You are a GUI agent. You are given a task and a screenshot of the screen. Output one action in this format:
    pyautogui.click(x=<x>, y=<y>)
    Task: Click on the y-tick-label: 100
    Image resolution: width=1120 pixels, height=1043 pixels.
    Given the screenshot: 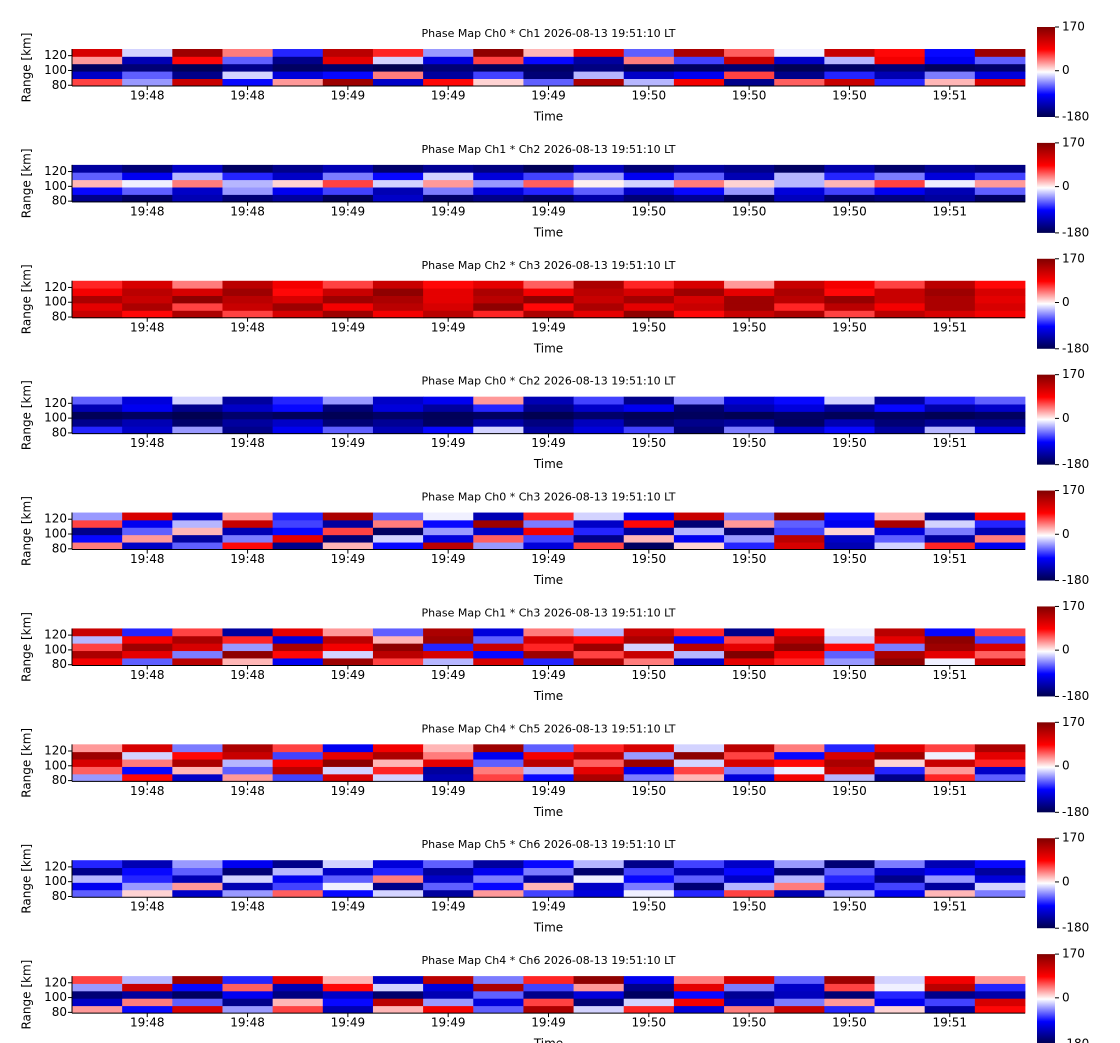 What is the action you would take?
    pyautogui.click(x=55, y=186)
    